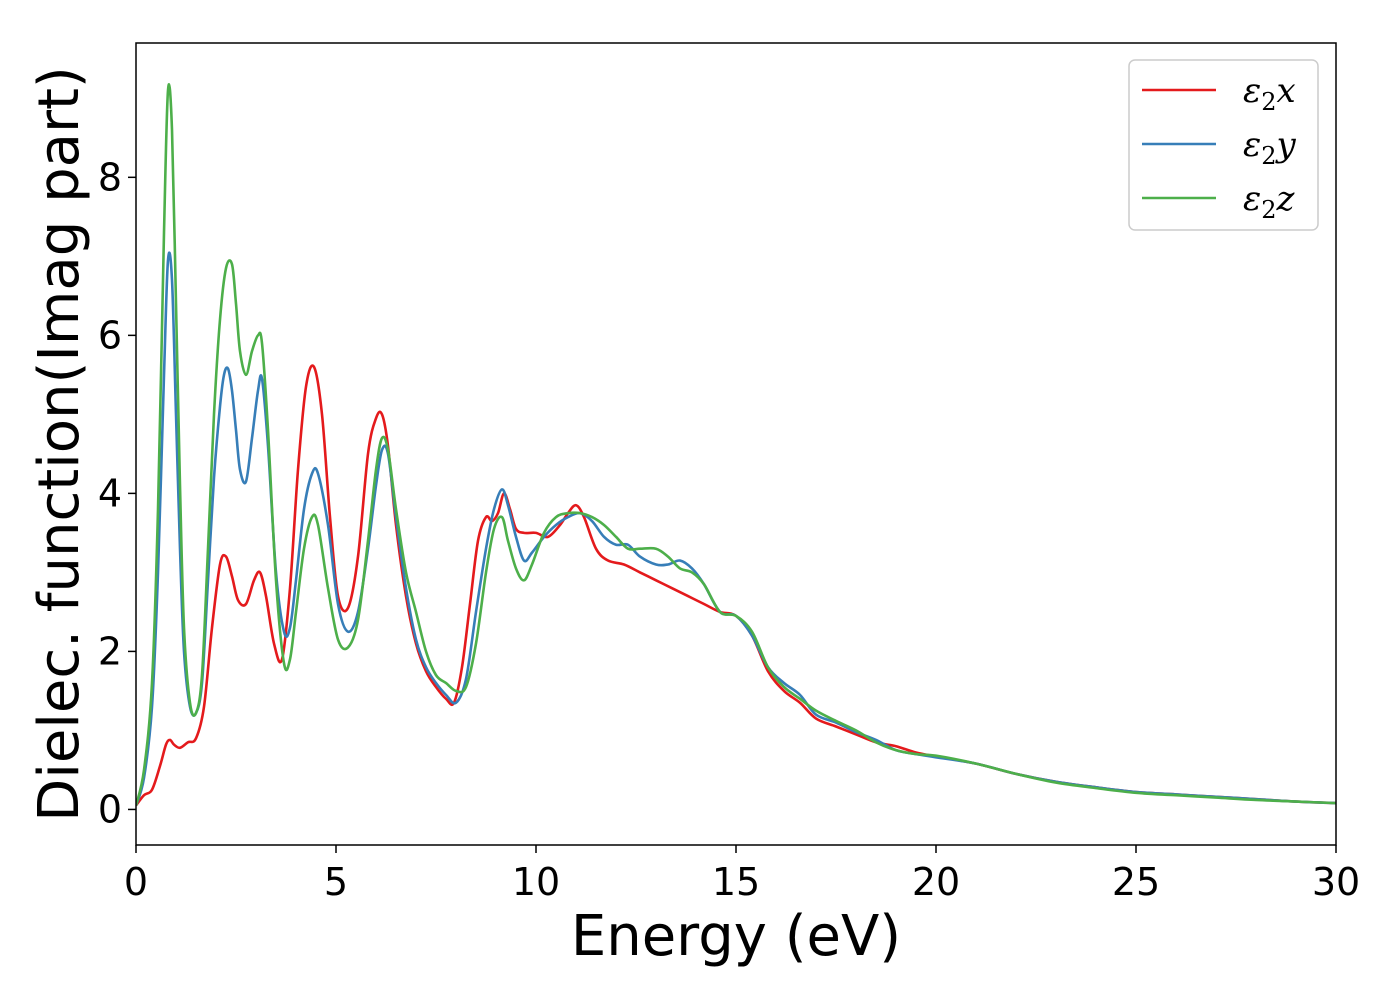 The height and width of the screenshot is (1000, 1400). I want to click on x-tick-label: 5, so click(336, 882).